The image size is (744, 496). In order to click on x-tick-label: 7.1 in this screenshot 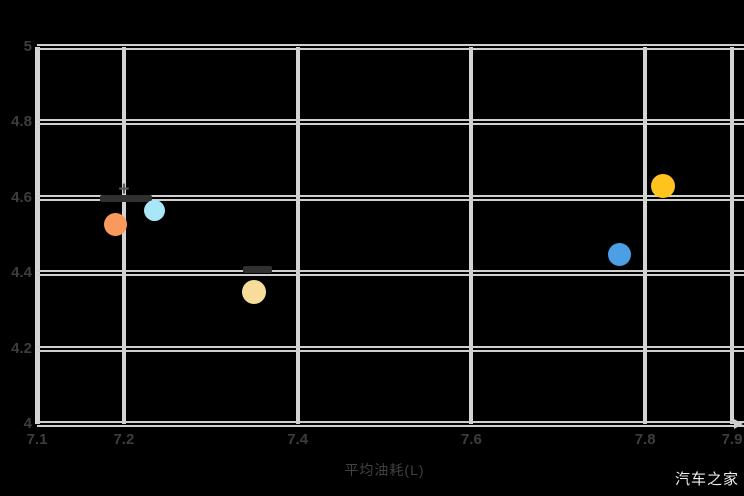, I will do `click(37, 439)`.